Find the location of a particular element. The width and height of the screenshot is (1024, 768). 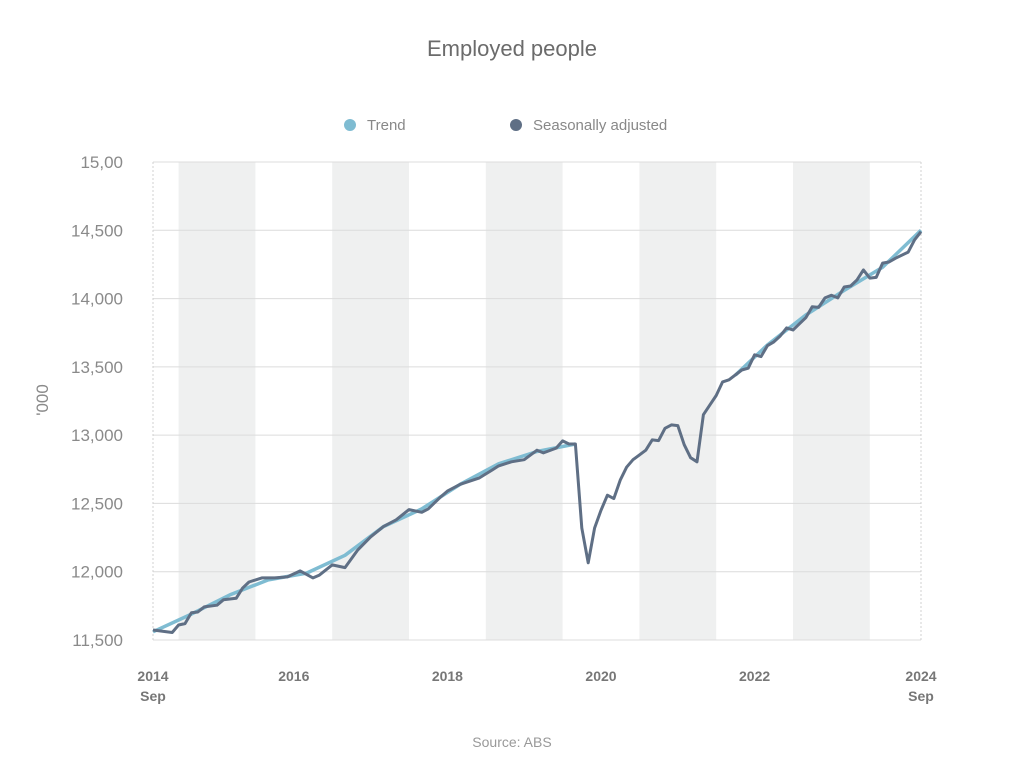

y-tick-label: 13,000 is located at coordinates (97, 435).